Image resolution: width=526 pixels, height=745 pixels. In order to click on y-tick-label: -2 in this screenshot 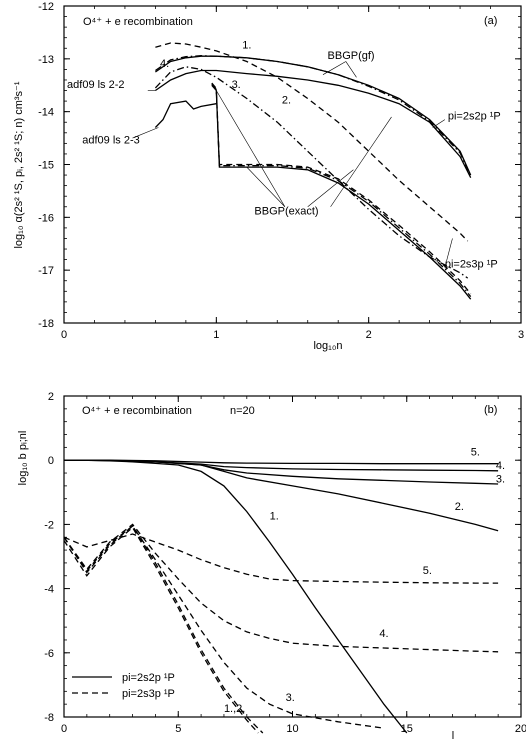, I will do `click(49, 525)`.